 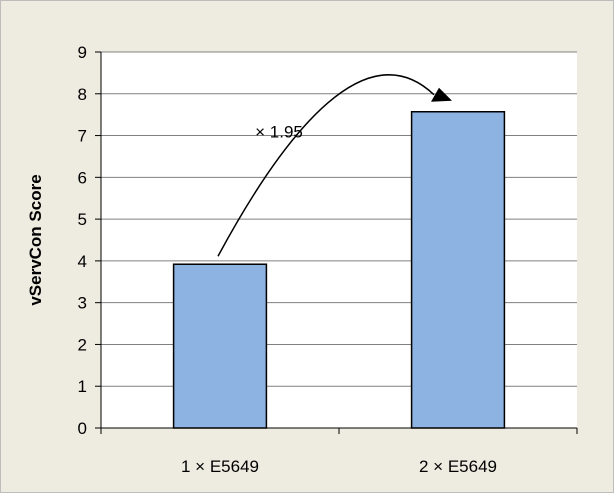 I want to click on y-tick-label: 2, so click(x=82, y=344).